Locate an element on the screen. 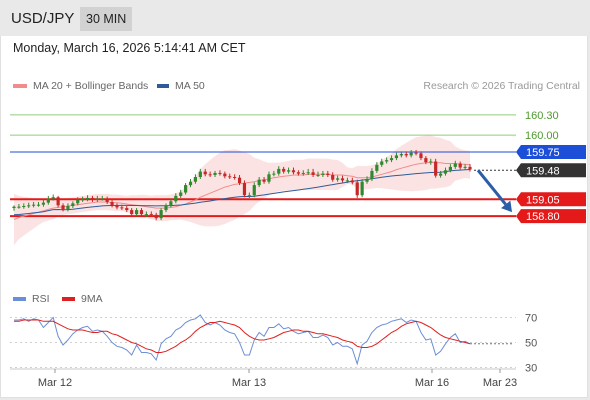  level-label-support: 158.80 is located at coordinates (543, 217).